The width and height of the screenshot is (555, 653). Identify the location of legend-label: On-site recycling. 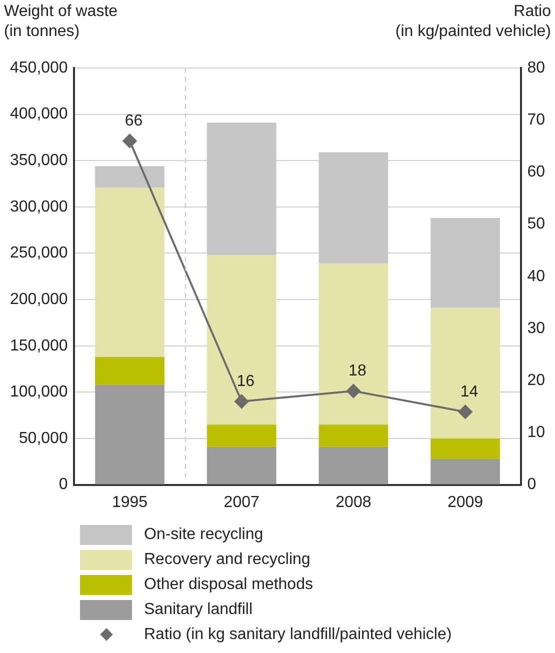
(204, 535).